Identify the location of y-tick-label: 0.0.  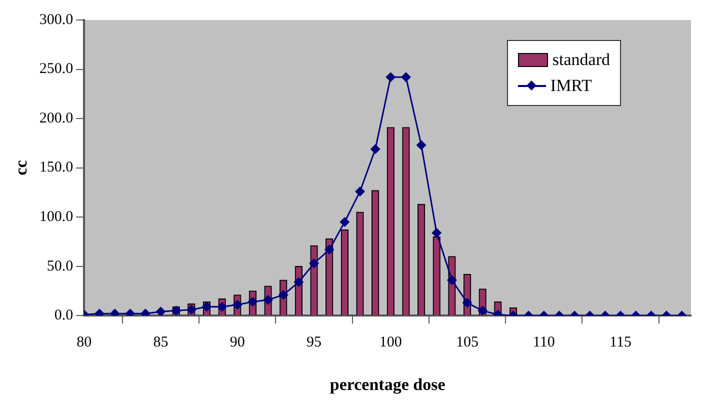
(64, 316).